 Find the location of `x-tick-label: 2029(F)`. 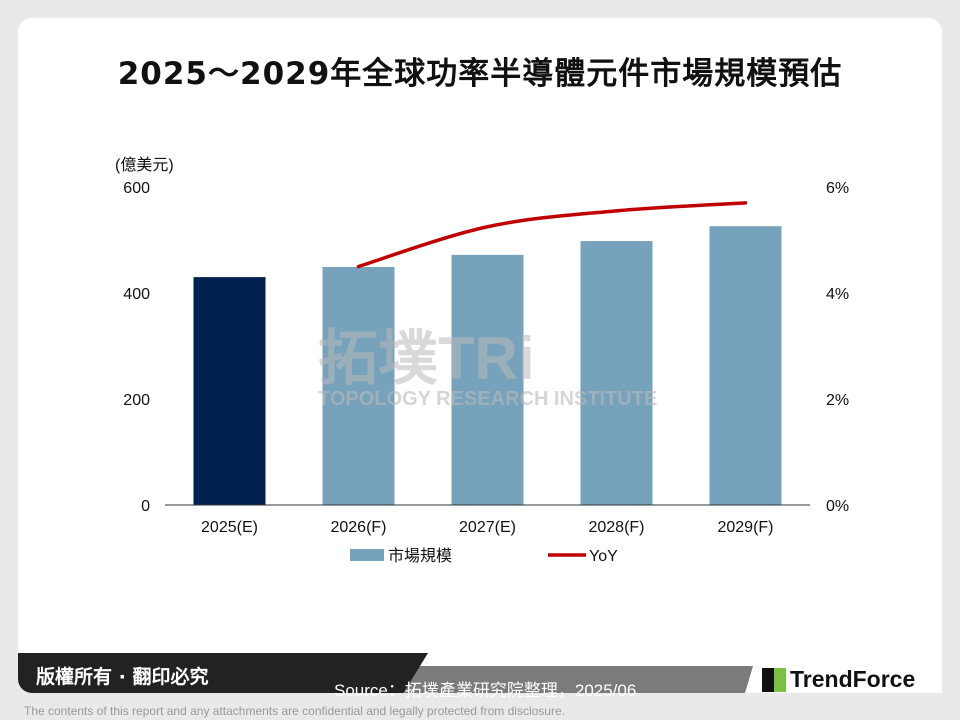

x-tick-label: 2029(F) is located at coordinates (745, 527).